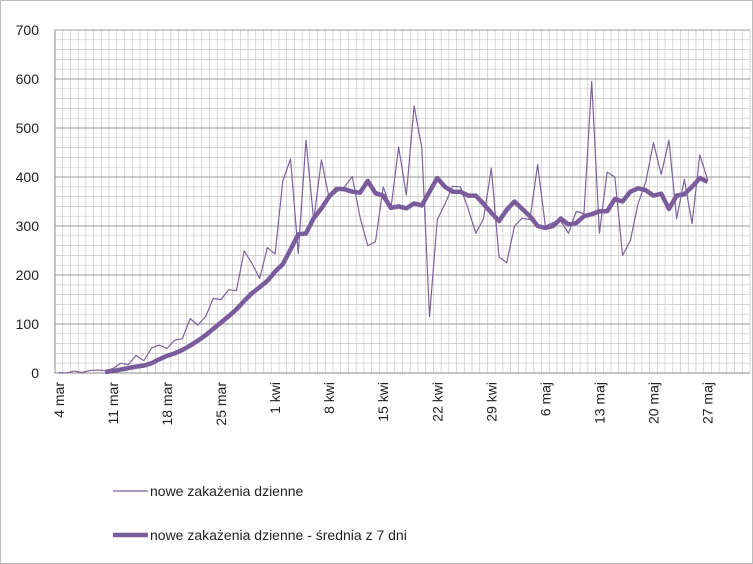 Image resolution: width=753 pixels, height=564 pixels. I want to click on y-tick-label: 300, so click(28, 226).